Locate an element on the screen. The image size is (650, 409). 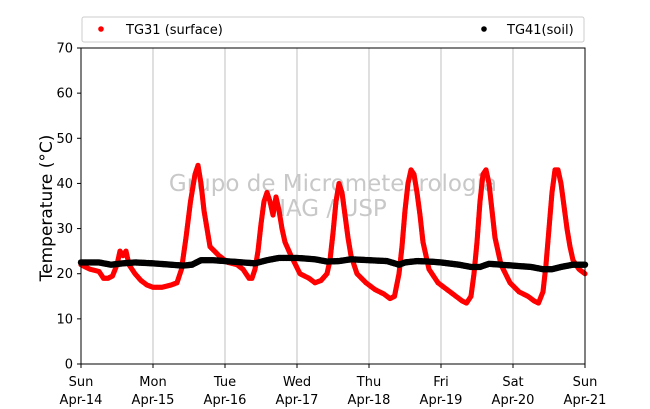
x-tick-date-label: Apr-19 is located at coordinates (441, 400).